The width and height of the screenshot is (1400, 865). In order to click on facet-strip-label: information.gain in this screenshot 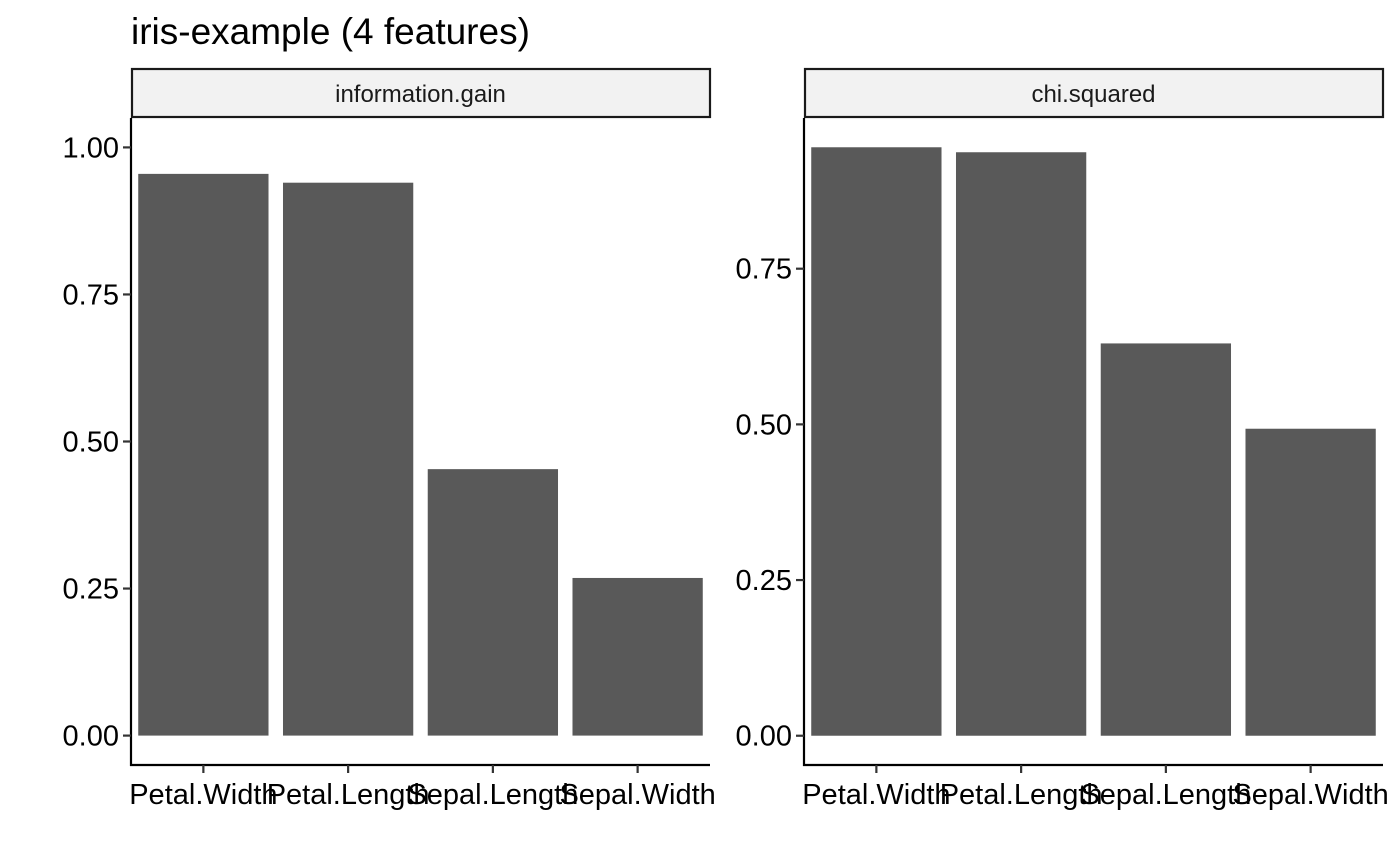, I will do `click(420, 94)`.